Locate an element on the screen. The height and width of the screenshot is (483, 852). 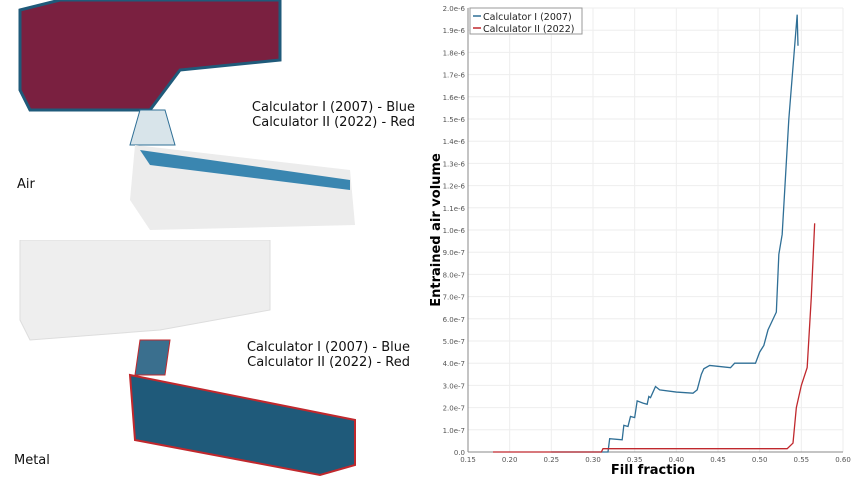
y-tick-label: 9.0e-7 is located at coordinates (454, 253).